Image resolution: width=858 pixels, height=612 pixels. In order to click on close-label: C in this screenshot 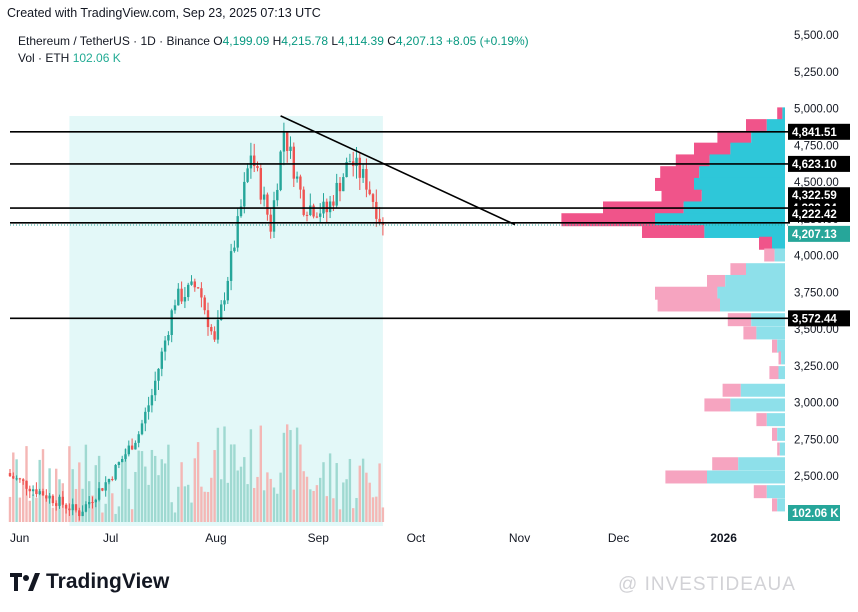, I will do `click(391, 41)`.